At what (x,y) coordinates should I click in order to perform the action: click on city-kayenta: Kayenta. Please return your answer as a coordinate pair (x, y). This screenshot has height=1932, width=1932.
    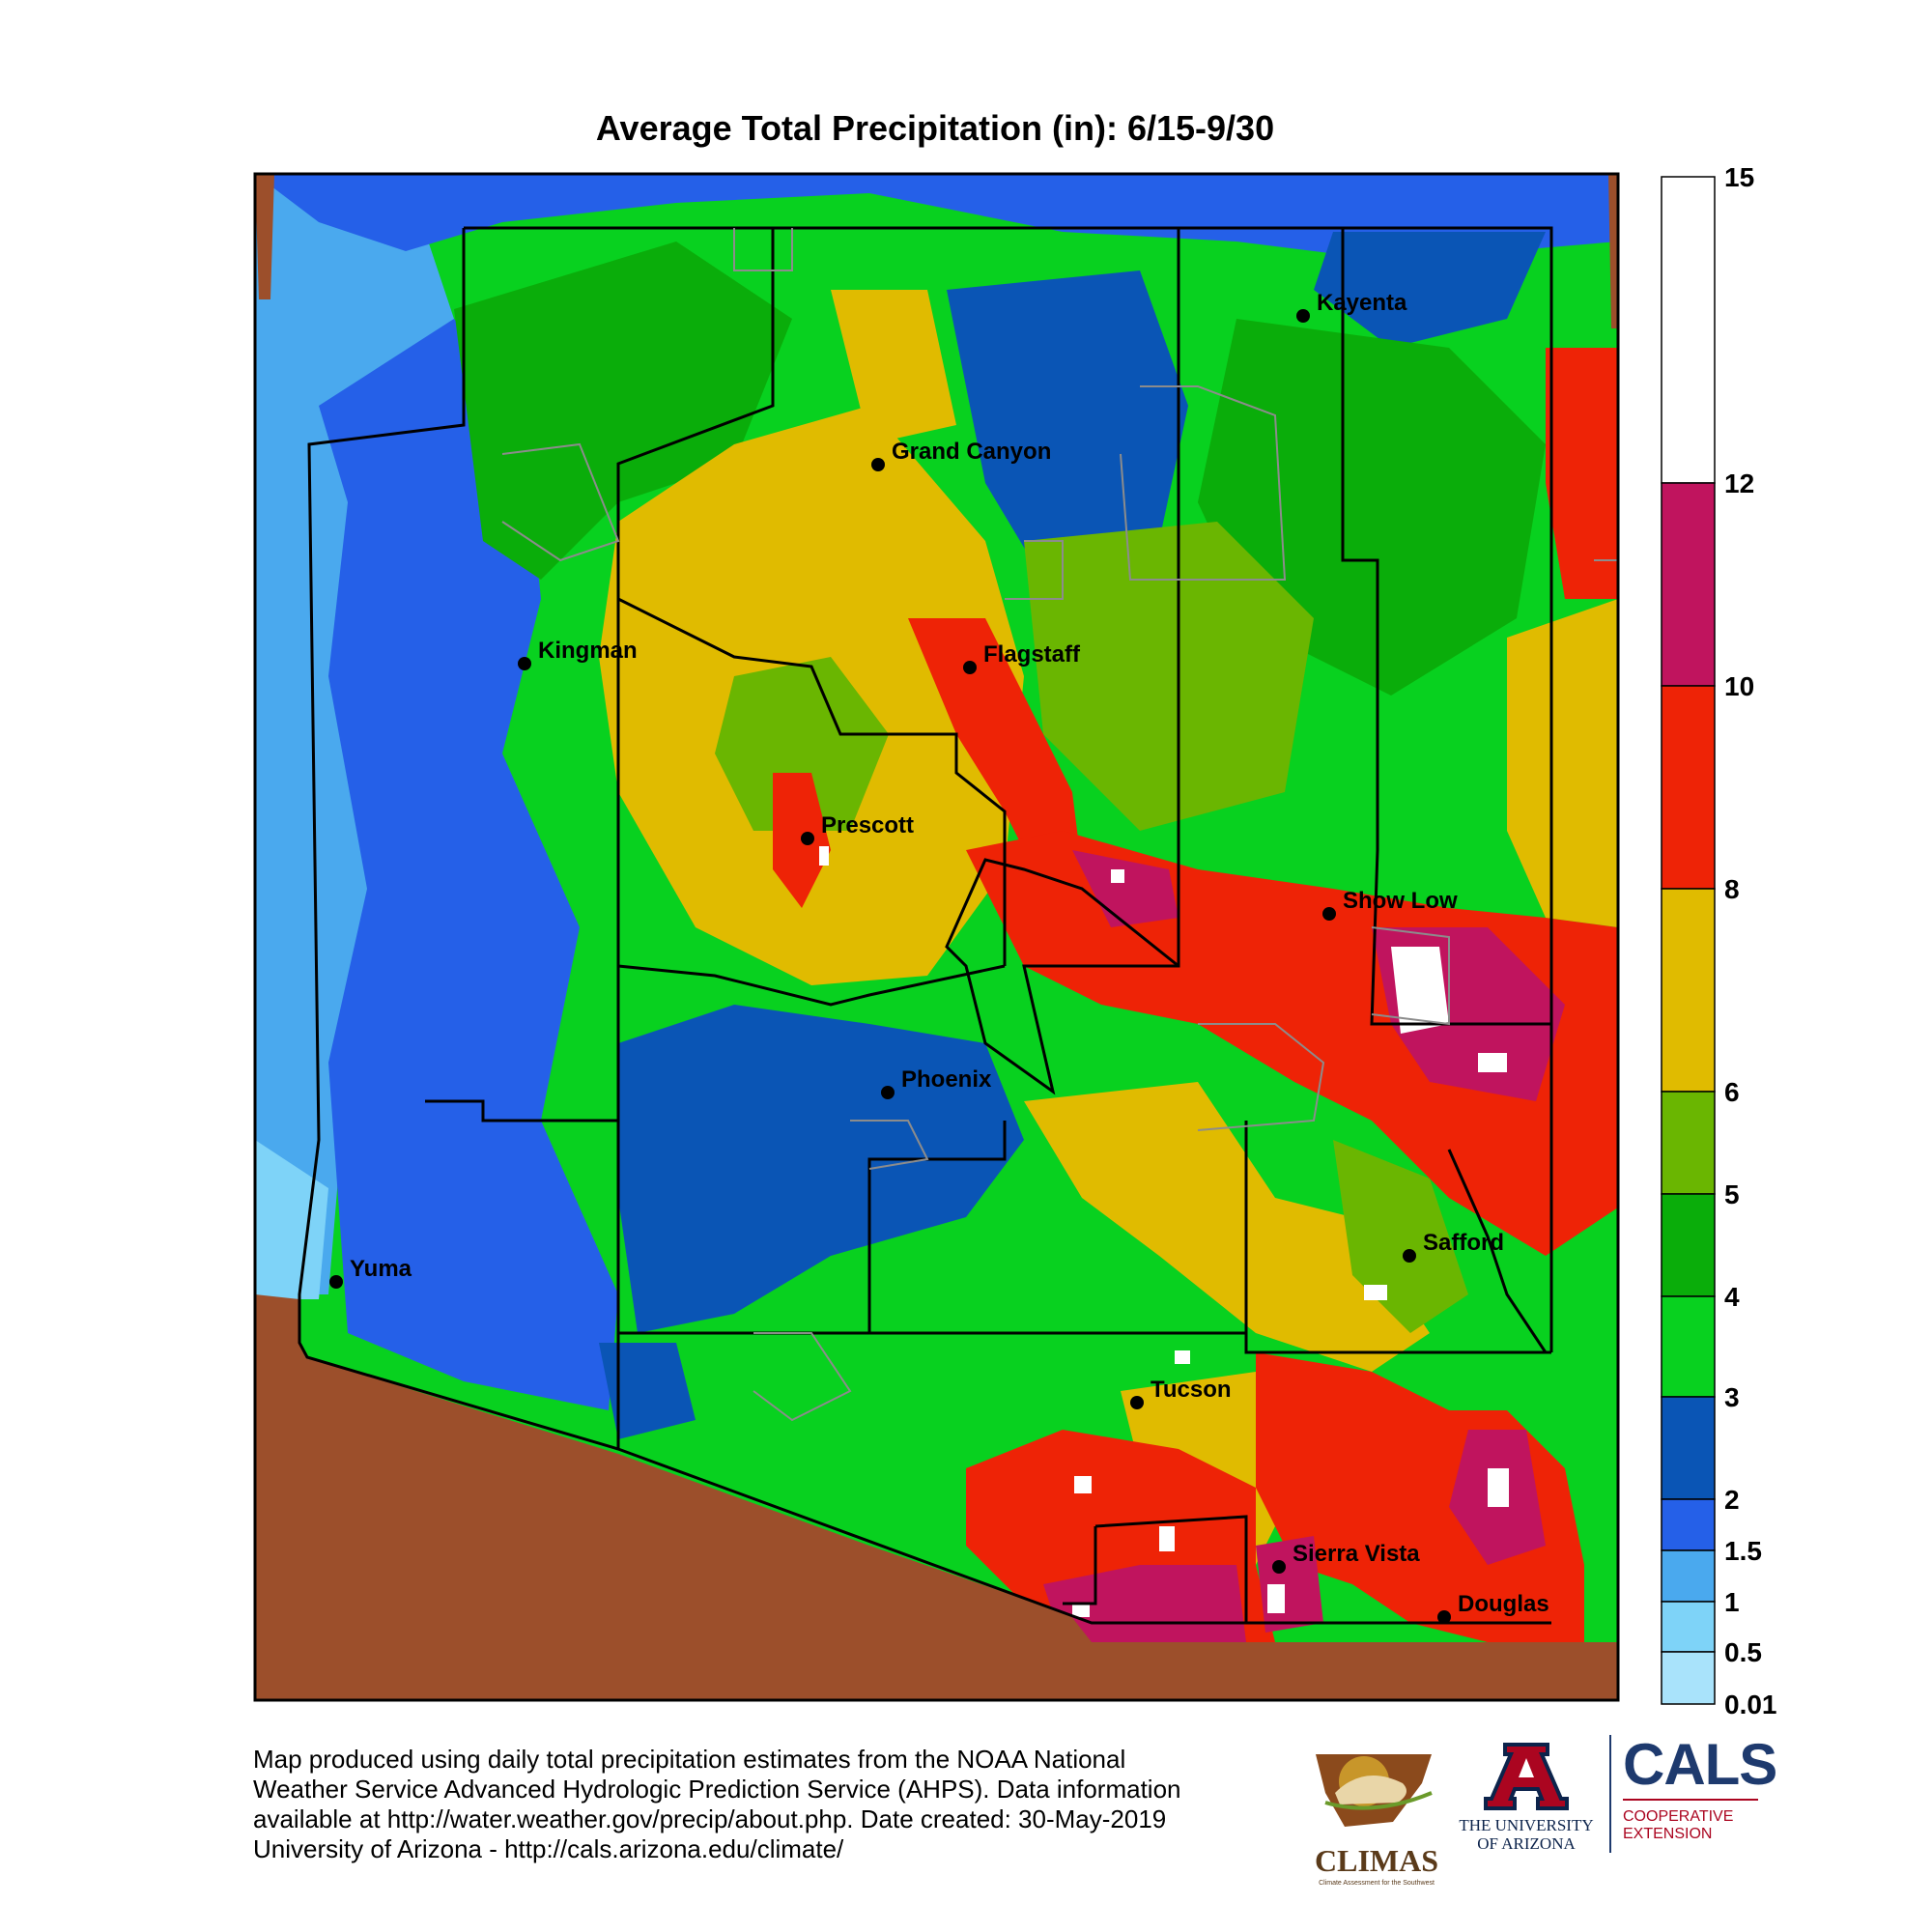
    Looking at the image, I should click on (1351, 306).